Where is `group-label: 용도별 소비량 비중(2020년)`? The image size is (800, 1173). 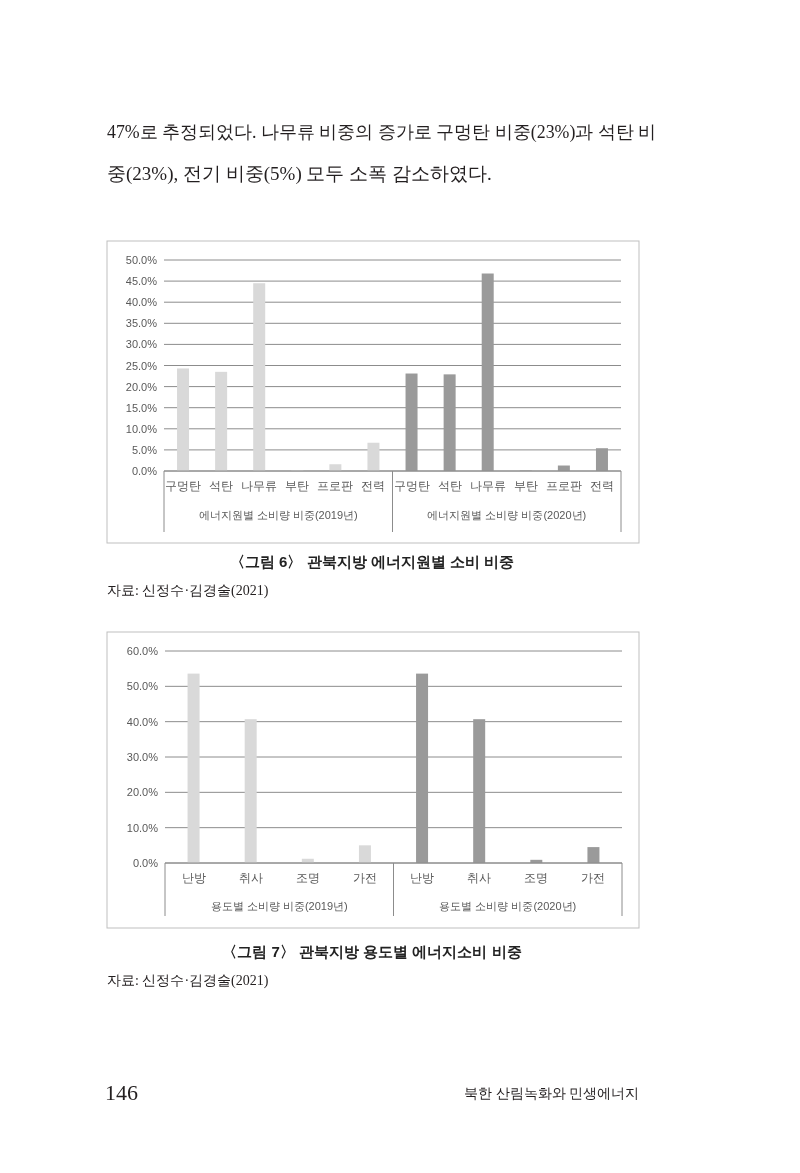
group-label: 용도별 소비량 비중(2020년) is located at coordinates (508, 906).